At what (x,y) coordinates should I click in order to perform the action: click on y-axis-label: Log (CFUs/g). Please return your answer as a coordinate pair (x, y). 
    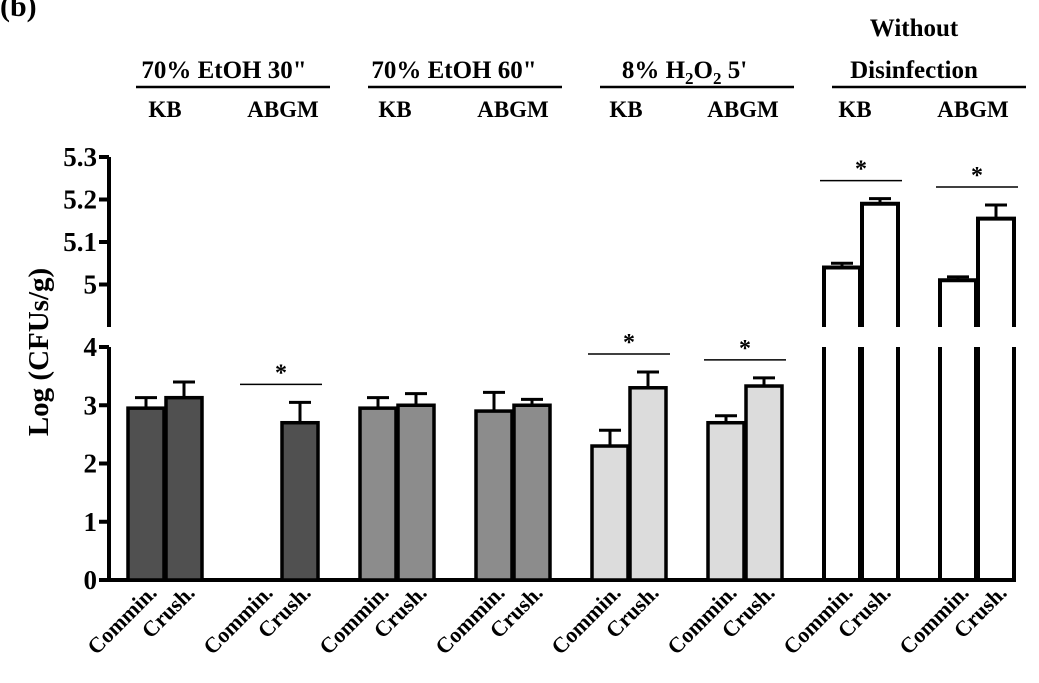
    Looking at the image, I should click on (39, 352).